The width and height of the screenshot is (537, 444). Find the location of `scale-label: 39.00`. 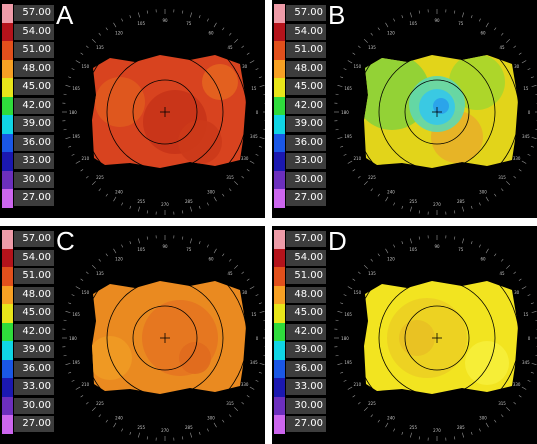

scale-label: 39.00 is located at coordinates (306, 124).